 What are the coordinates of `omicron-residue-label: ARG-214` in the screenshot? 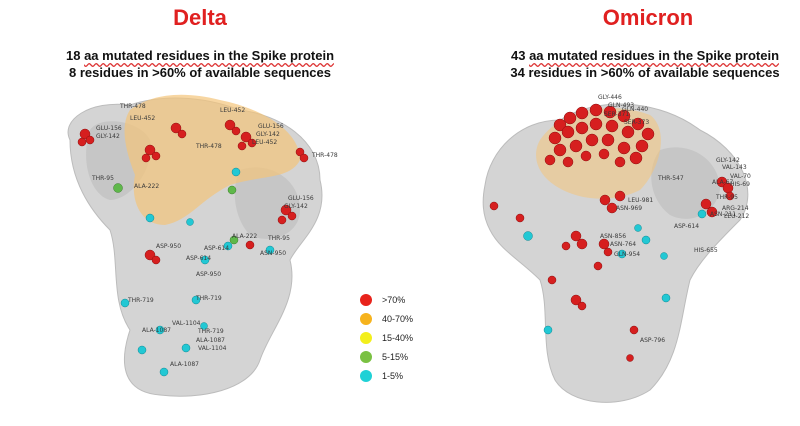 It's located at (735, 208).